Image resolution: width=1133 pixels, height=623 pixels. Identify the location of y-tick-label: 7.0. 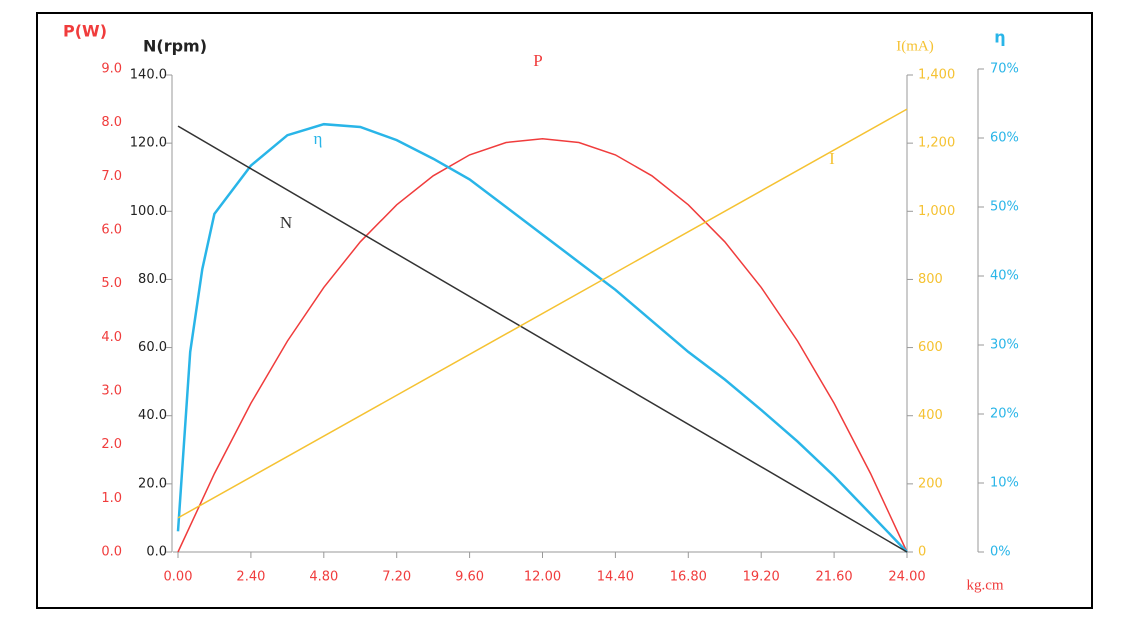
(111, 176).